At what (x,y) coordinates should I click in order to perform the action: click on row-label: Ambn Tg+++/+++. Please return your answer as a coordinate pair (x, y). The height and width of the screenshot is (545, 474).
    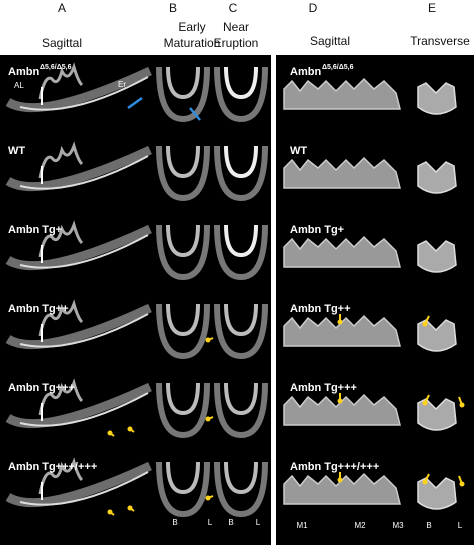
    Looking at the image, I should click on (52, 467).